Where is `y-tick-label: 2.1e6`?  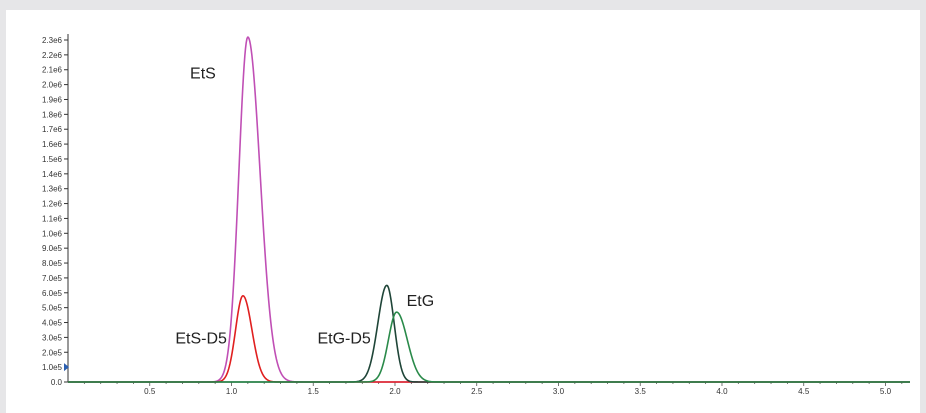 y-tick-label: 2.1e6 is located at coordinates (52, 70).